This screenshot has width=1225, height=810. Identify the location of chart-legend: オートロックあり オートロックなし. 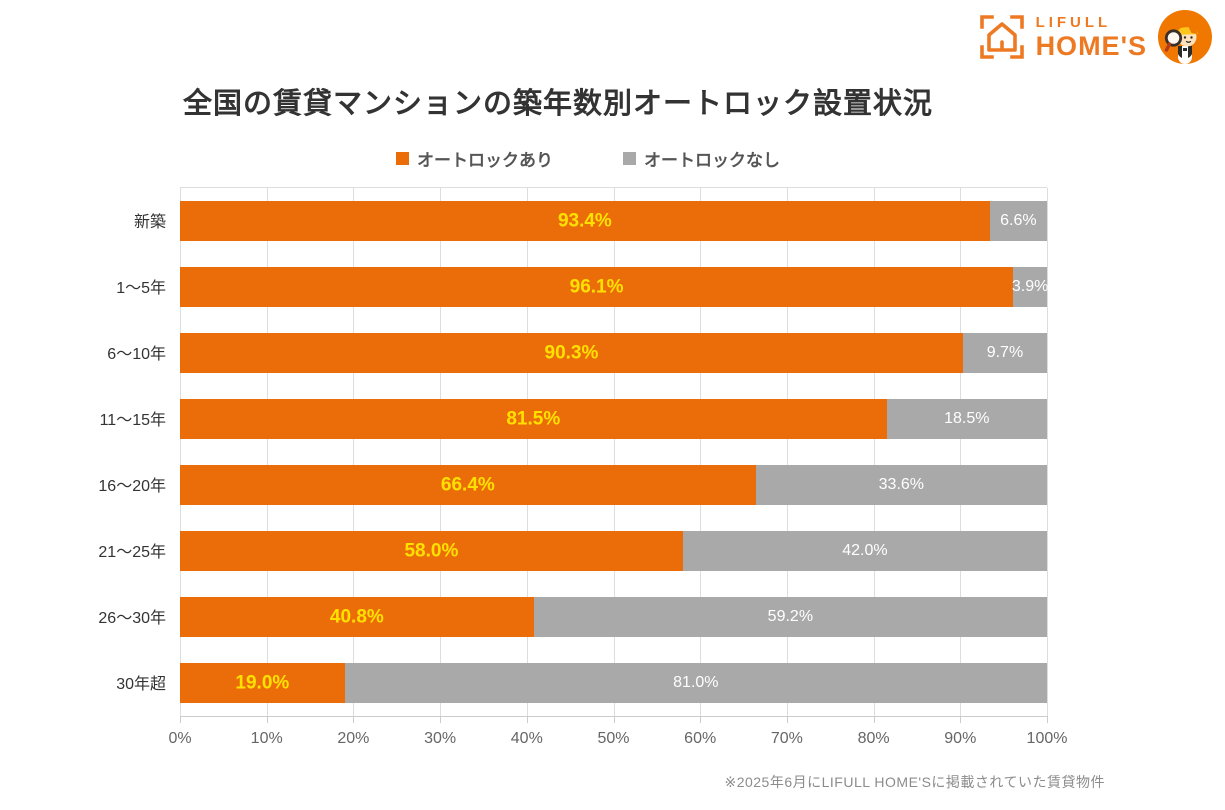
(588, 158).